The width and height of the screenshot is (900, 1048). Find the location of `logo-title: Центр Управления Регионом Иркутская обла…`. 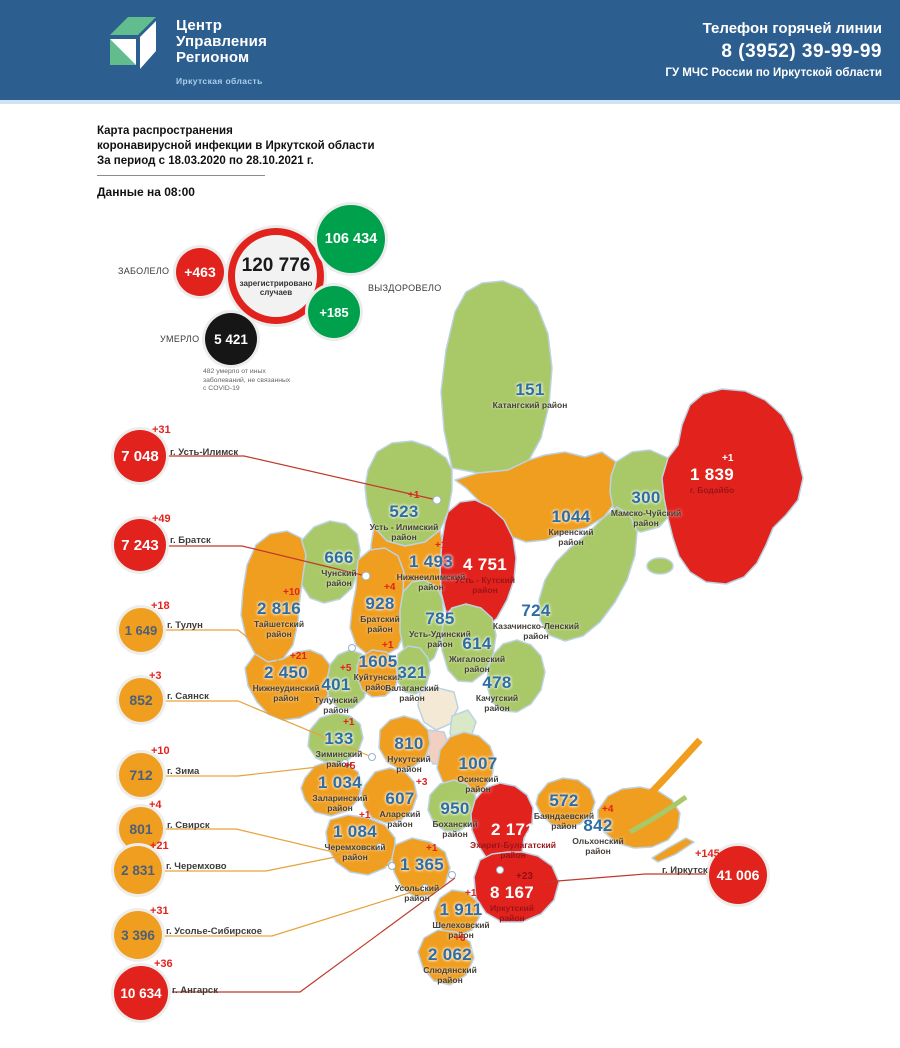

logo-title: Центр Управления Регионом Иркутская обла… is located at coordinates (221, 53).